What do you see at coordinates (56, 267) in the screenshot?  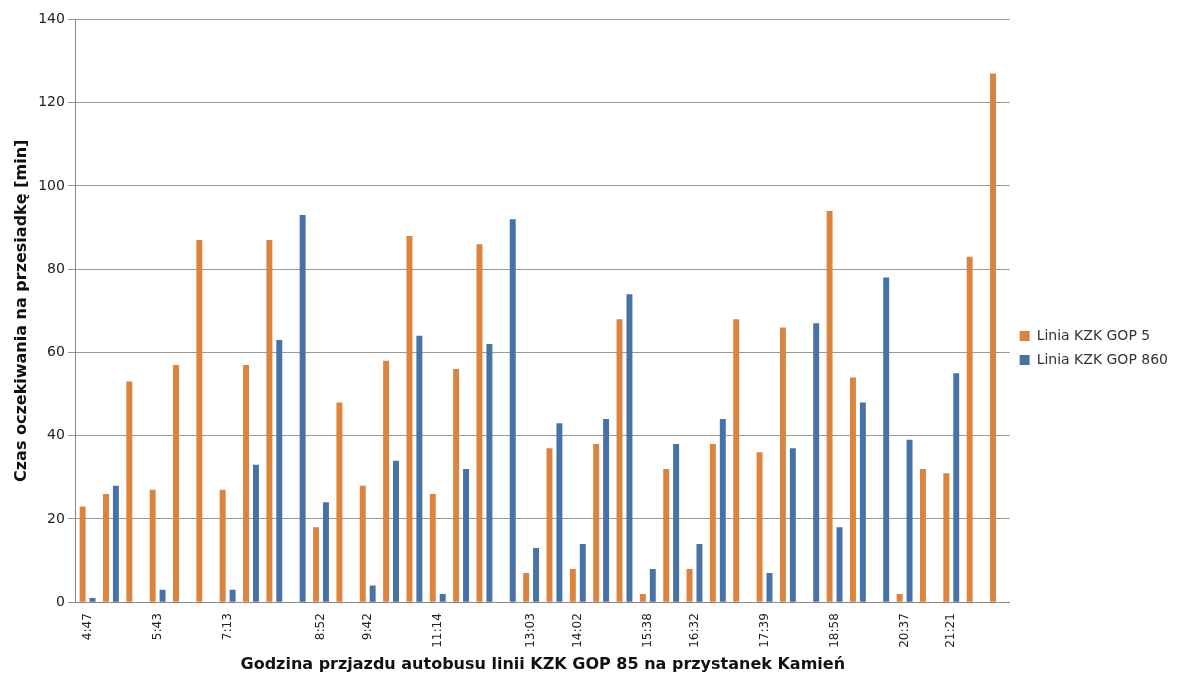 I see `y-tick-label: 80` at bounding box center [56, 267].